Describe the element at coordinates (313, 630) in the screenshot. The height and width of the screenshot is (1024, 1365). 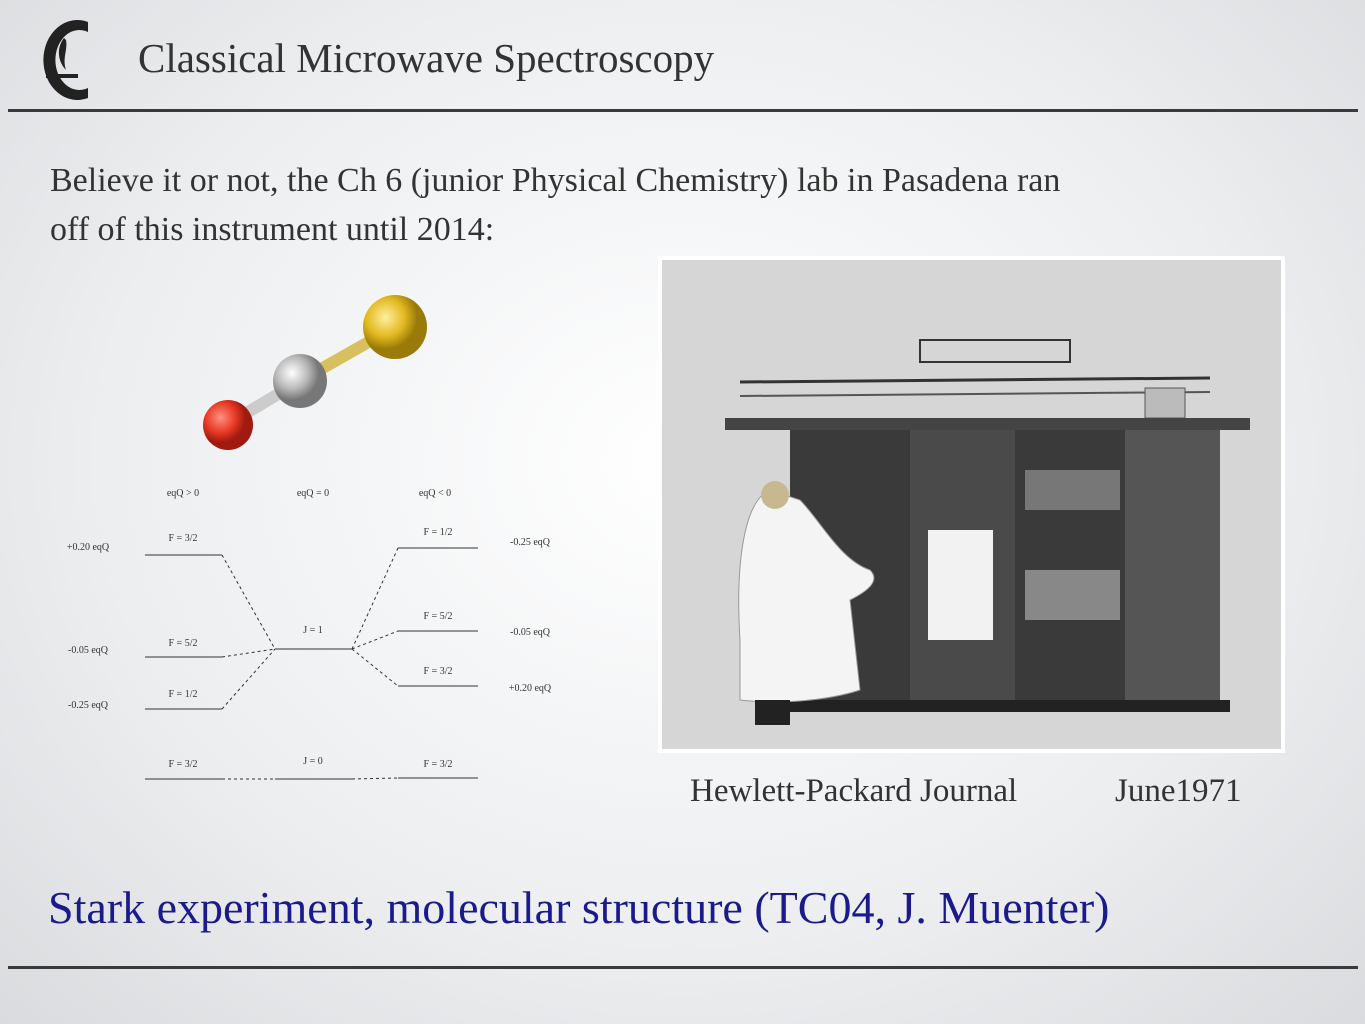
I see `level-label: J = 1` at that location.